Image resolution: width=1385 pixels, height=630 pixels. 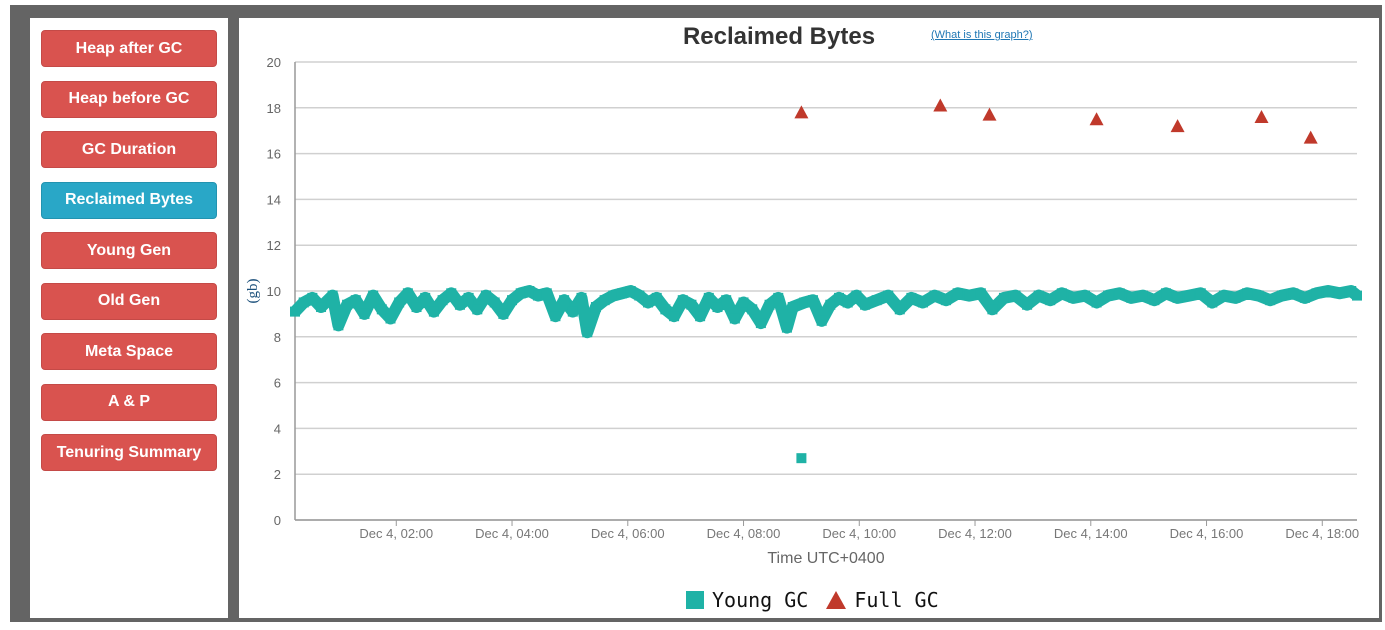 I want to click on sidebar-item-a-and-p: A & P, so click(x=129, y=402).